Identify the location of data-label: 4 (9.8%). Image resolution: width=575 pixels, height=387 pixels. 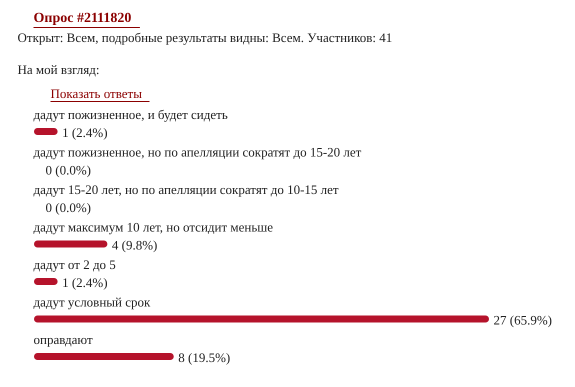
(135, 245).